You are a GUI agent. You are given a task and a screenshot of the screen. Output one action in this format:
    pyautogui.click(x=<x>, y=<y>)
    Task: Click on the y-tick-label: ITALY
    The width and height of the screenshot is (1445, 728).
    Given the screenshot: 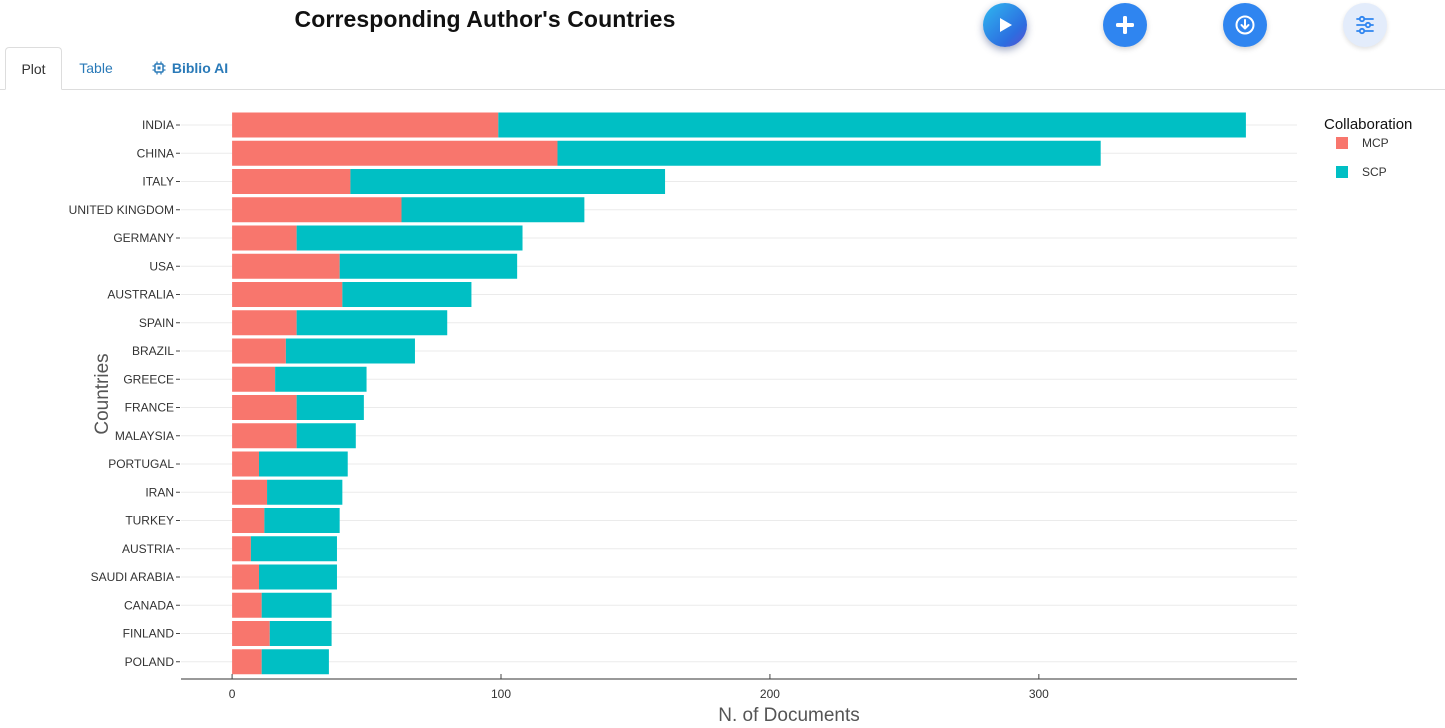 What is the action you would take?
    pyautogui.click(x=158, y=182)
    